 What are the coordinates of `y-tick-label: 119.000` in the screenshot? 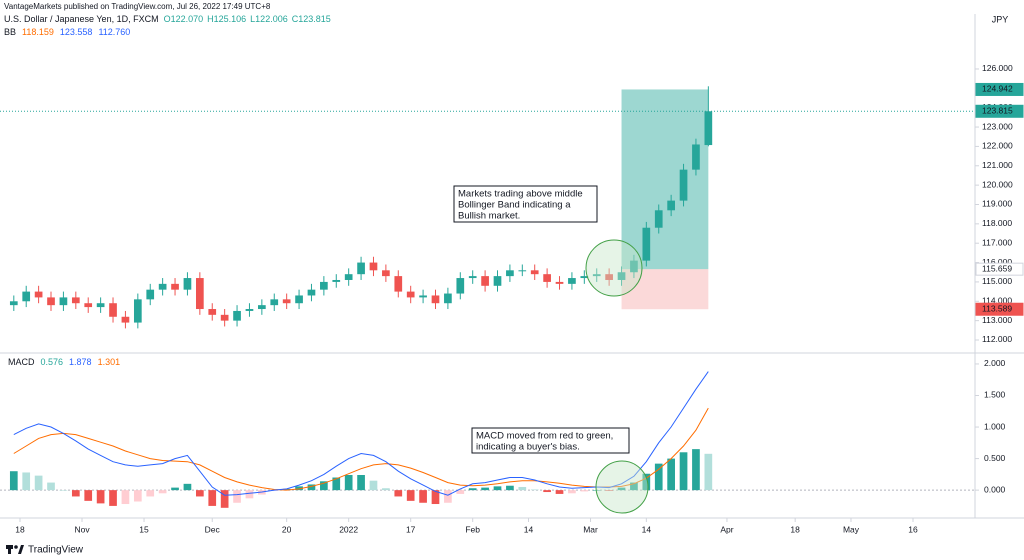 It's located at (997, 204).